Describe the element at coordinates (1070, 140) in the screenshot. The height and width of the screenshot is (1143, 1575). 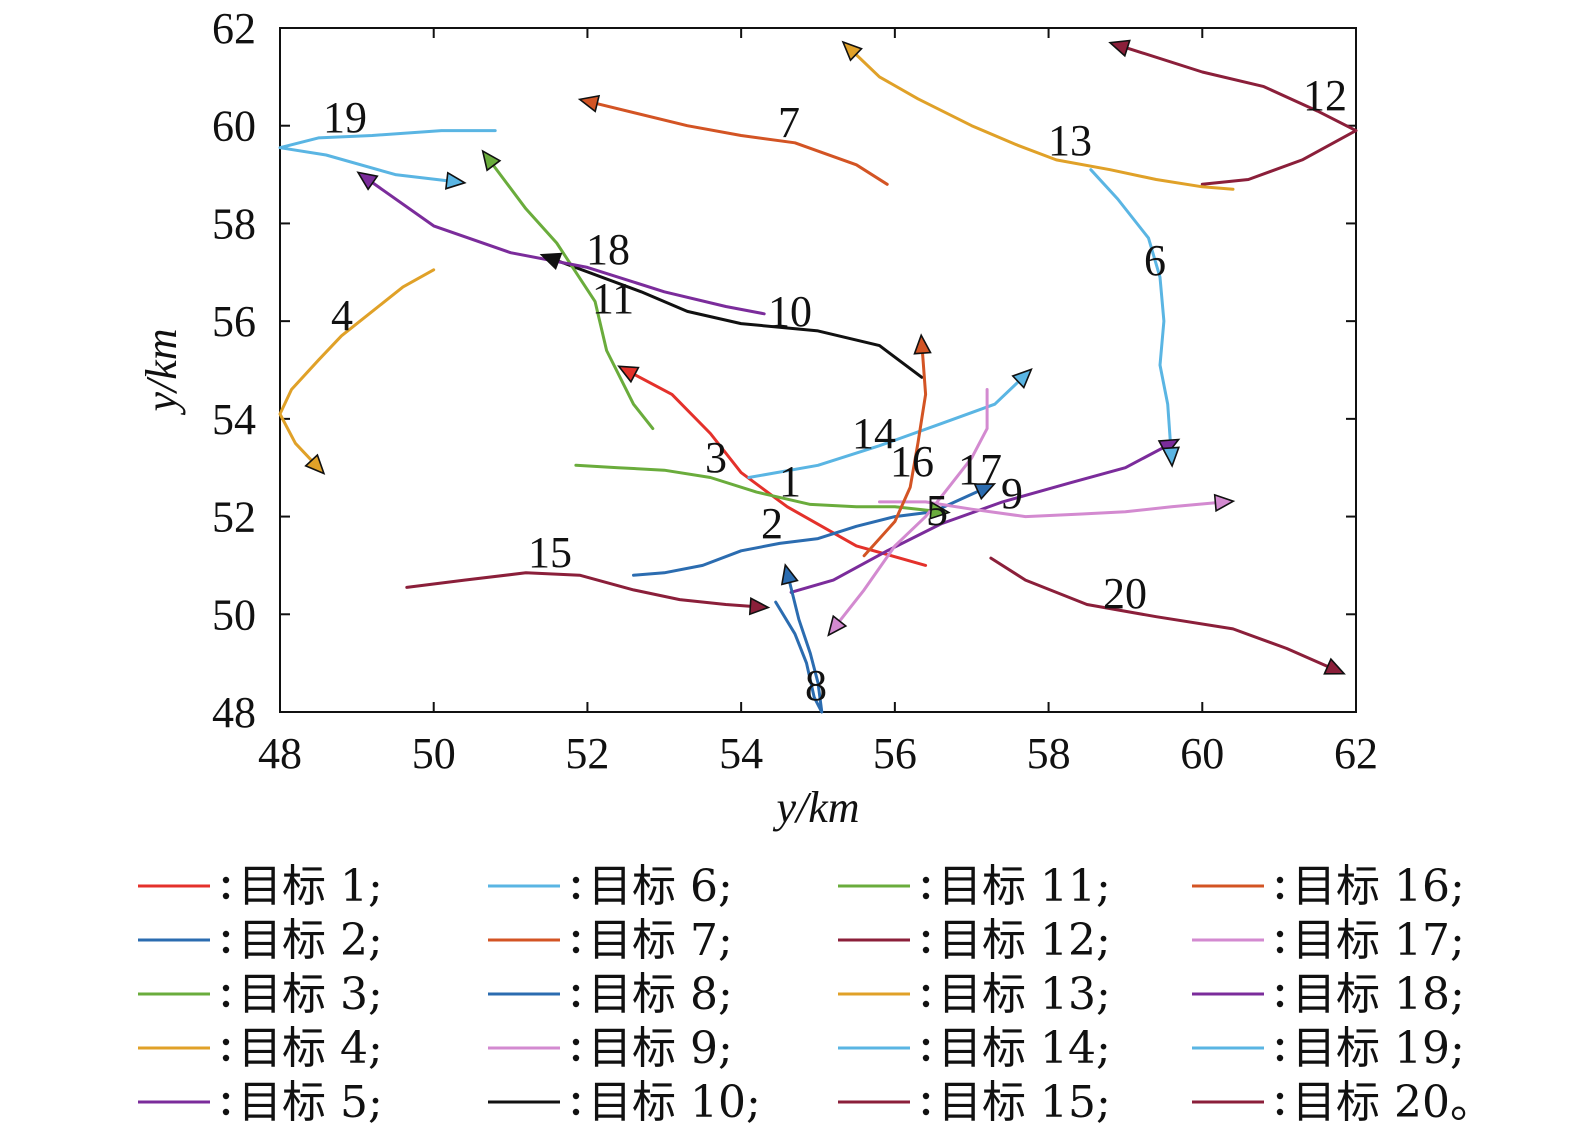
I see `trajectory-label-13: 13` at that location.